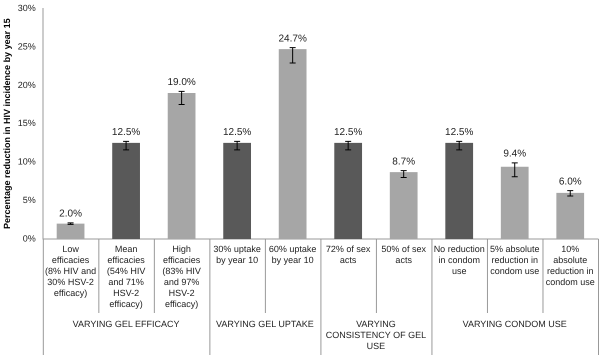  Describe the element at coordinates (181, 276) in the screenshot. I see `x-tick-label: High efficacies (83% HIV and 97% HSV-2 efficacy)` at that location.